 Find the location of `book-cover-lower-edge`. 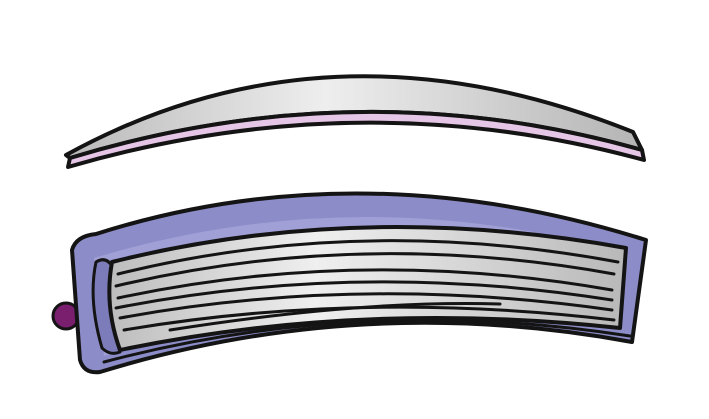

book-cover-lower-edge is located at coordinates (367, 341).